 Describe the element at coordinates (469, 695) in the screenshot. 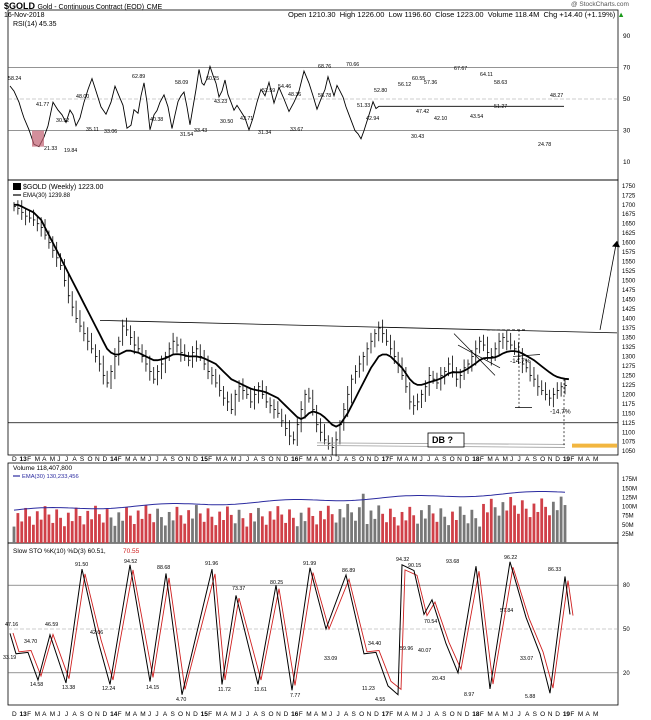

I see `stochastic-value-label: 8.97` at that location.